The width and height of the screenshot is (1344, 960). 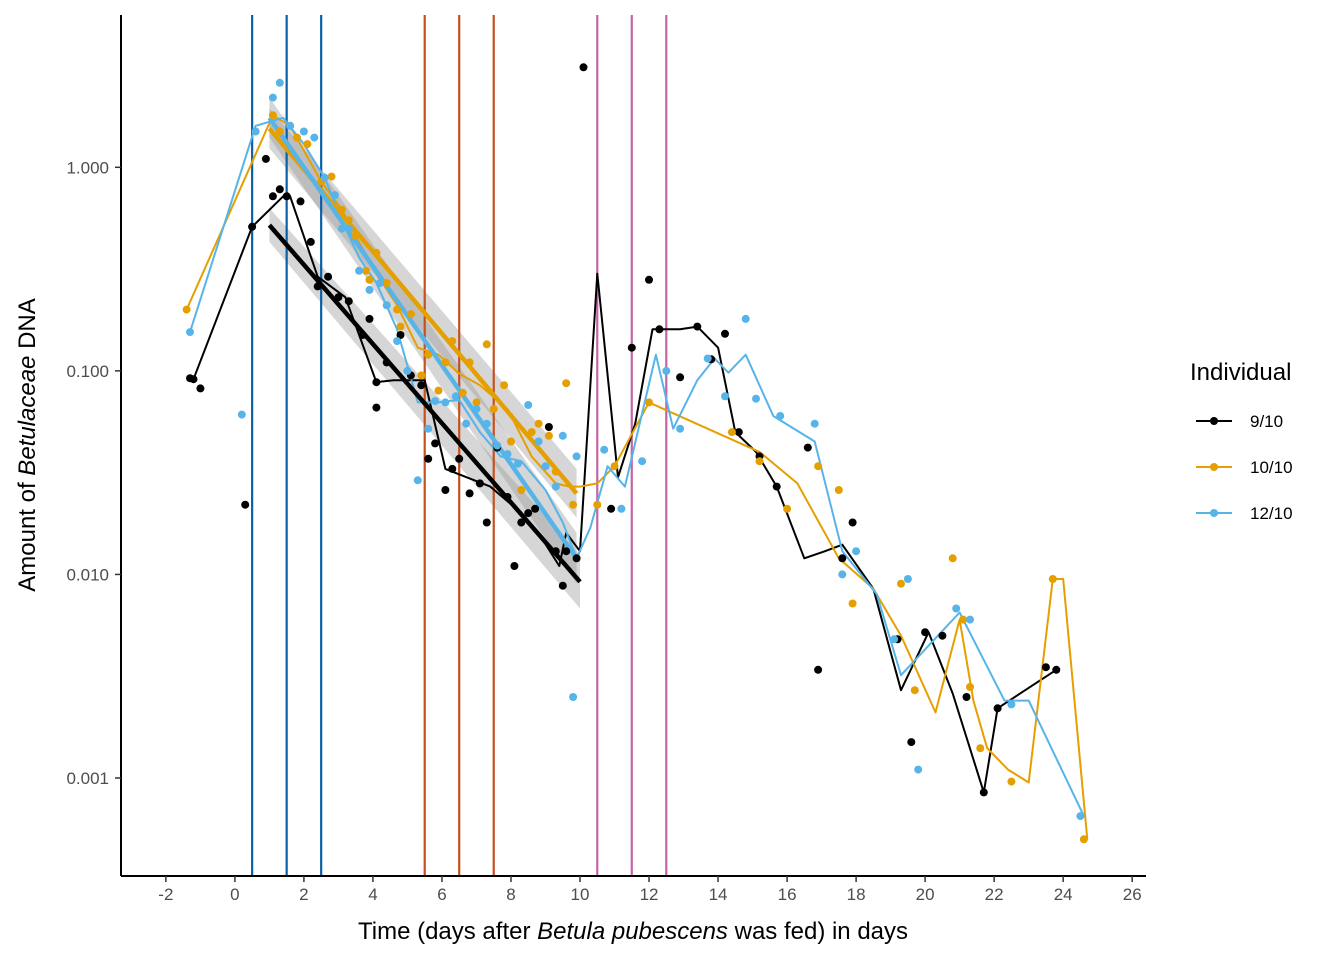 I want to click on x-tick-label: 26, so click(x=1132, y=894).